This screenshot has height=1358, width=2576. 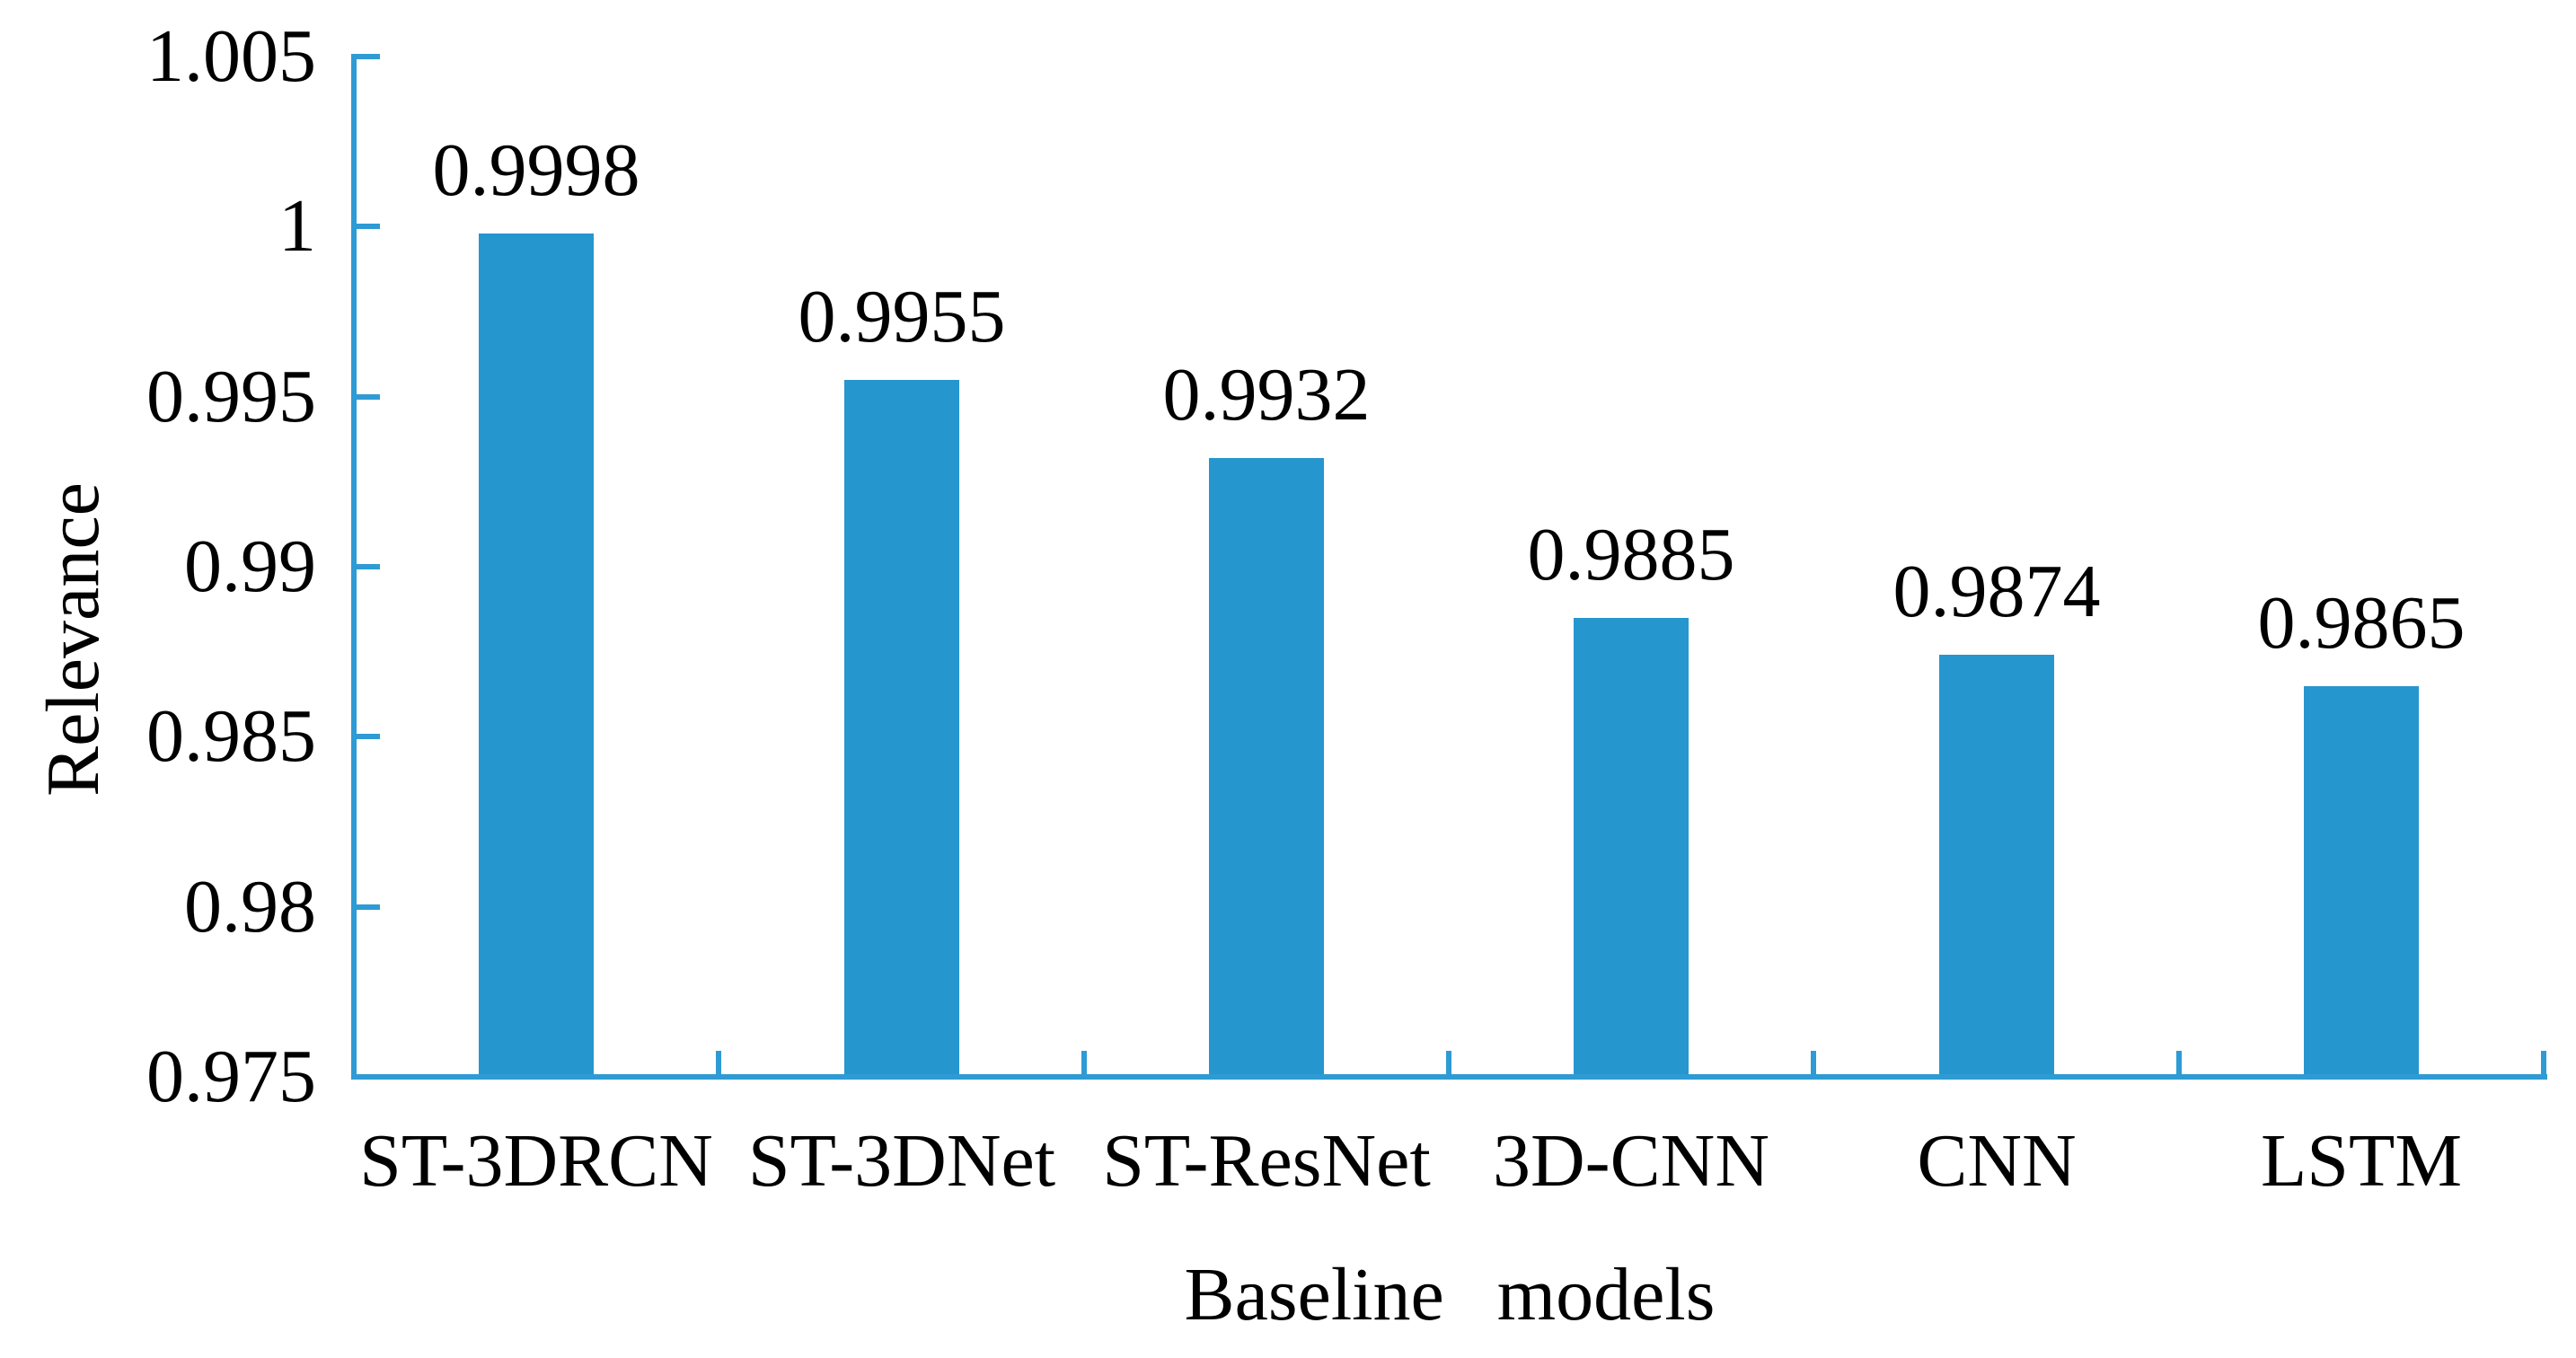 What do you see at coordinates (901, 1161) in the screenshot?
I see `category-label: ST-3DNet` at bounding box center [901, 1161].